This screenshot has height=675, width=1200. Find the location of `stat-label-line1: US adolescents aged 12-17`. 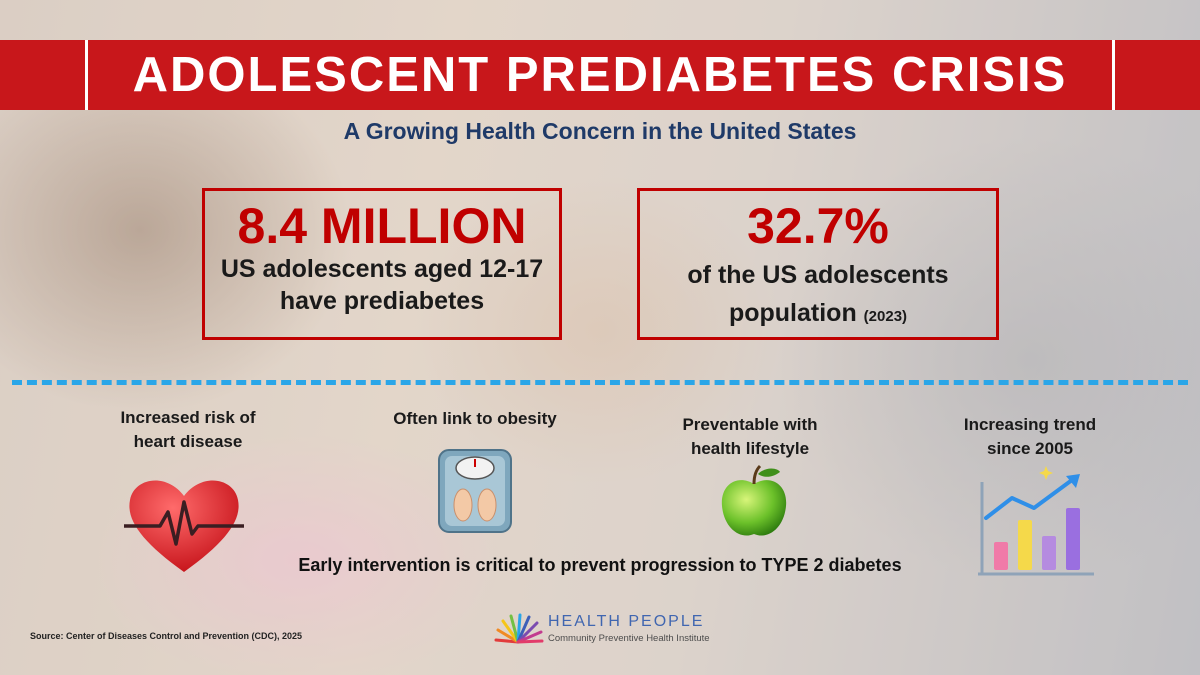

stat-label-line1: US adolescents aged 12-17 is located at coordinates (382, 269).